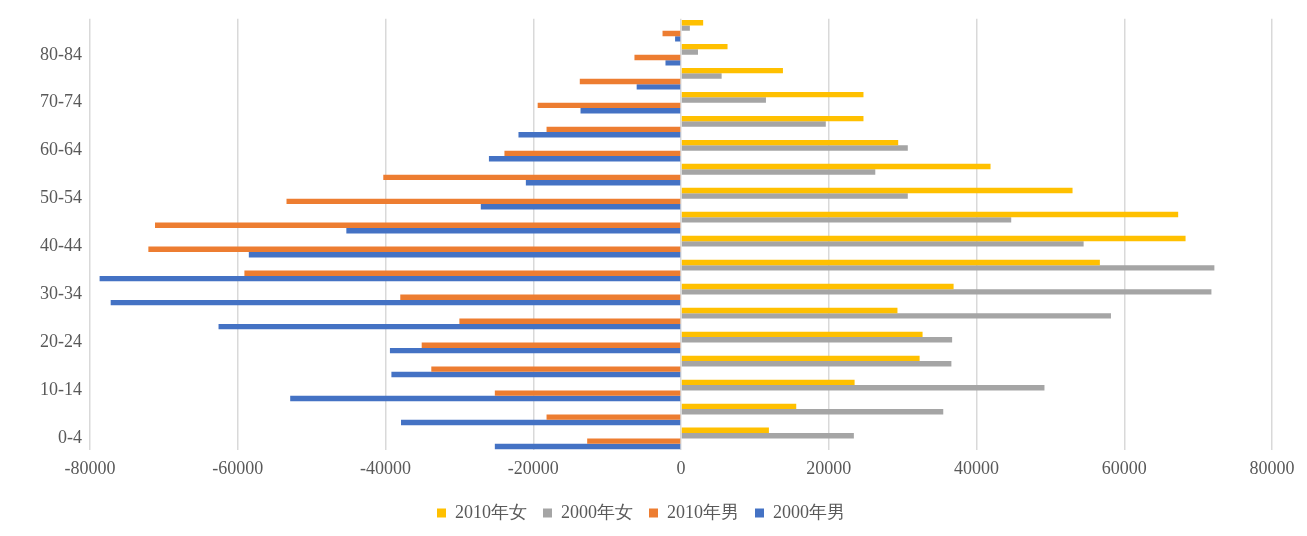  What do you see at coordinates (61, 149) in the screenshot?
I see `y-tick-label: 60-64` at bounding box center [61, 149].